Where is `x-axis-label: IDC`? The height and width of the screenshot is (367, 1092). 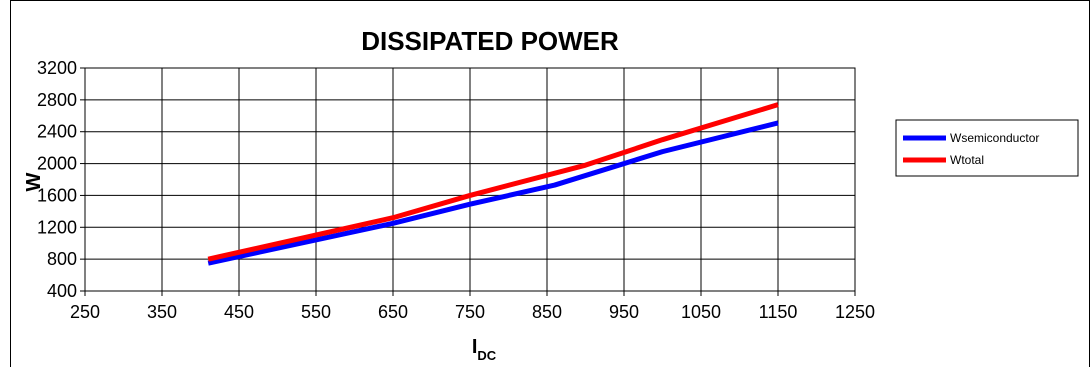
x-axis-label: IDC is located at coordinates (484, 349).